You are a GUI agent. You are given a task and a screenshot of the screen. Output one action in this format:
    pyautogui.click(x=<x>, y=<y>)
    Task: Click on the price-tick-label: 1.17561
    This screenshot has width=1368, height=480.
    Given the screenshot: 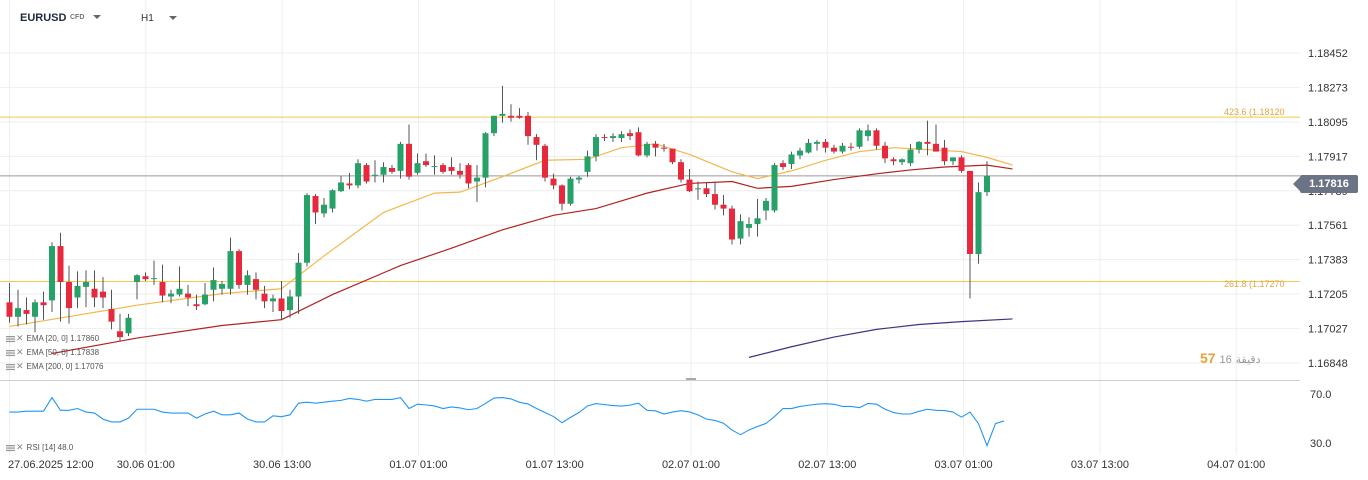 What is the action you would take?
    pyautogui.click(x=1328, y=226)
    